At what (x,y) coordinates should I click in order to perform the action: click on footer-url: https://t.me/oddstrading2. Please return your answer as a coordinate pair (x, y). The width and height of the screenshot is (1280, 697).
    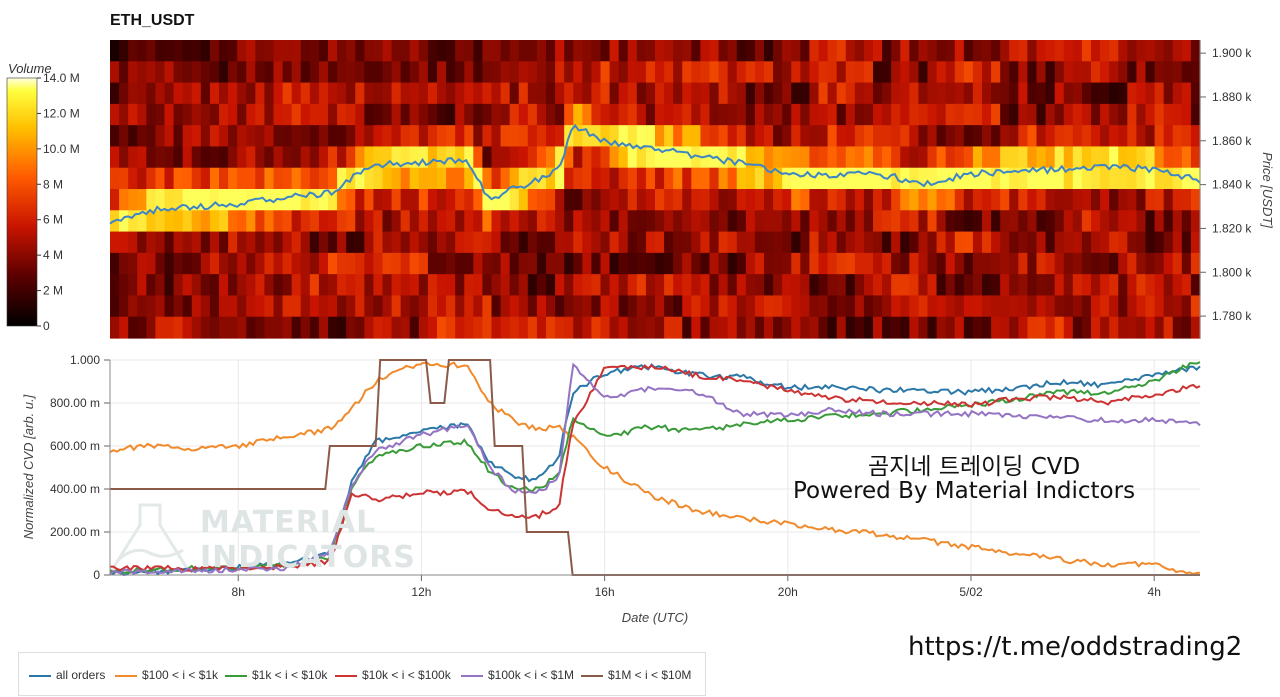
    Looking at the image, I should click on (1075, 647).